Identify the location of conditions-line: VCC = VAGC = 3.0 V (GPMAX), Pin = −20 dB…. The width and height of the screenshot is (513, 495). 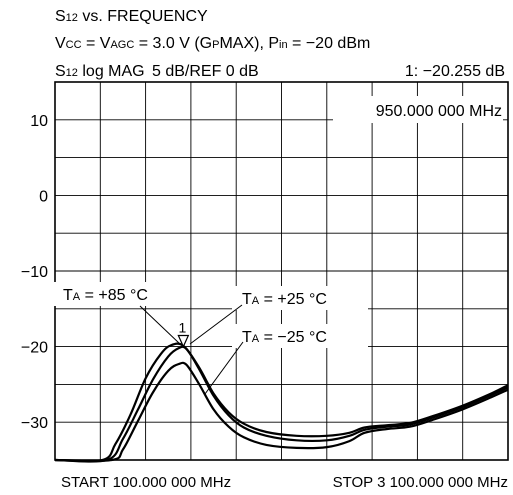
(212, 43).